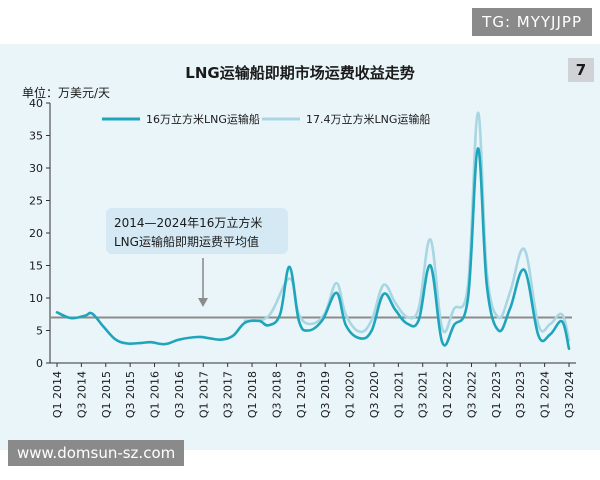 This screenshot has height=480, width=600. Describe the element at coordinates (36, 201) in the screenshot. I see `y-tick-label: 25` at that location.